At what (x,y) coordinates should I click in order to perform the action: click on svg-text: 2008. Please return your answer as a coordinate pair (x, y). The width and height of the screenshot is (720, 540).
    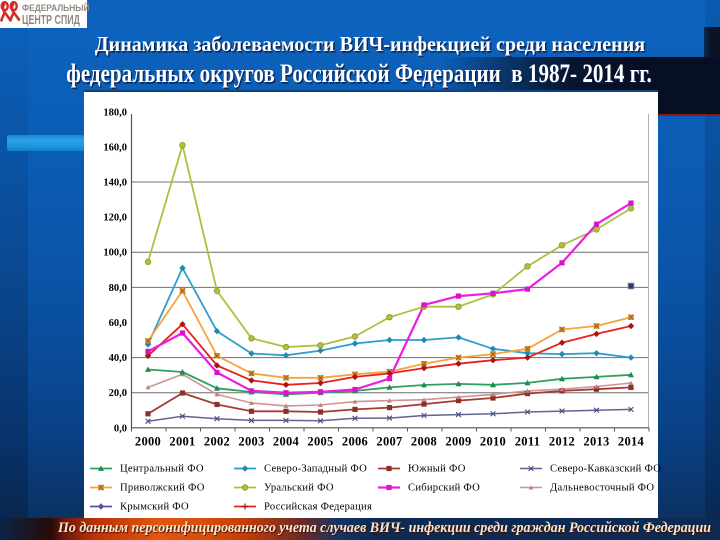
    Looking at the image, I should click on (424, 442).